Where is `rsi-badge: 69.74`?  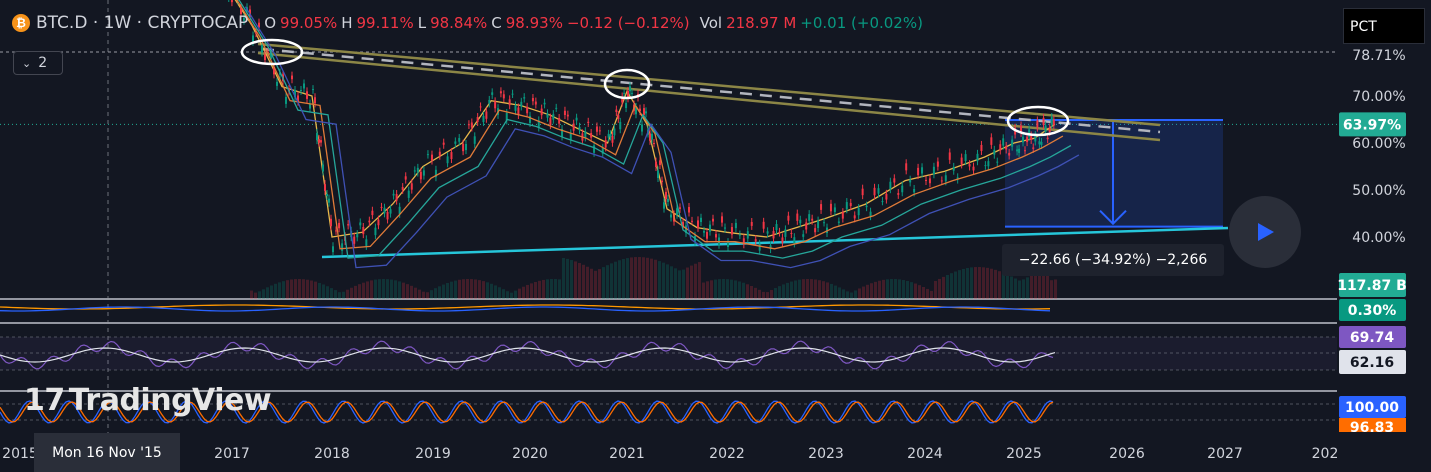 rsi-badge: 69.74 is located at coordinates (1372, 338).